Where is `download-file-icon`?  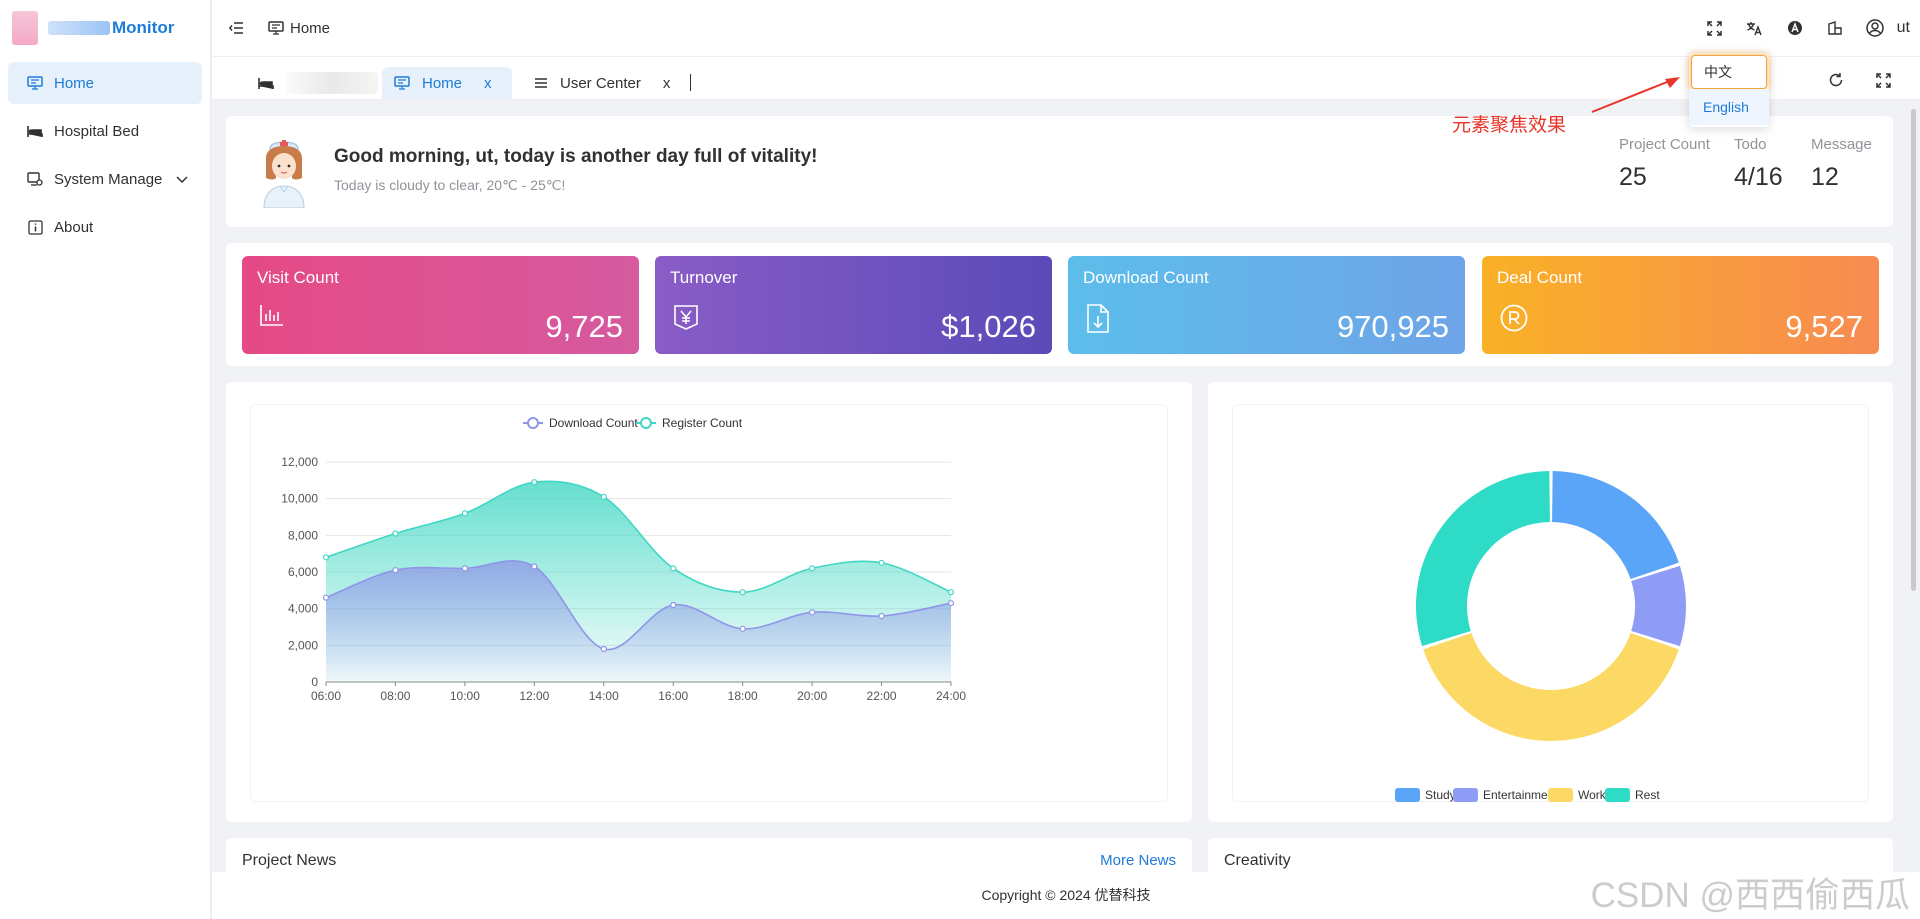 download-file-icon is located at coordinates (1098, 321).